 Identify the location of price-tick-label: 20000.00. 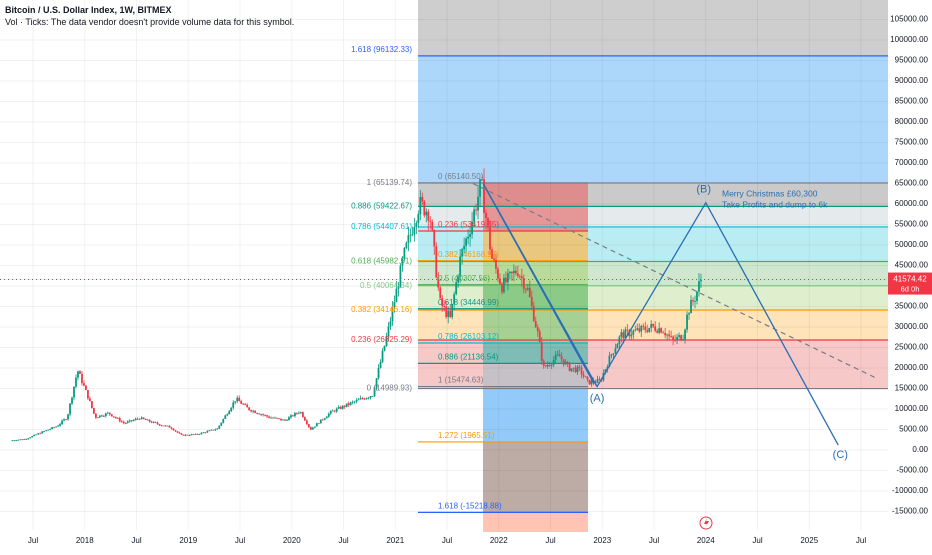
(912, 367).